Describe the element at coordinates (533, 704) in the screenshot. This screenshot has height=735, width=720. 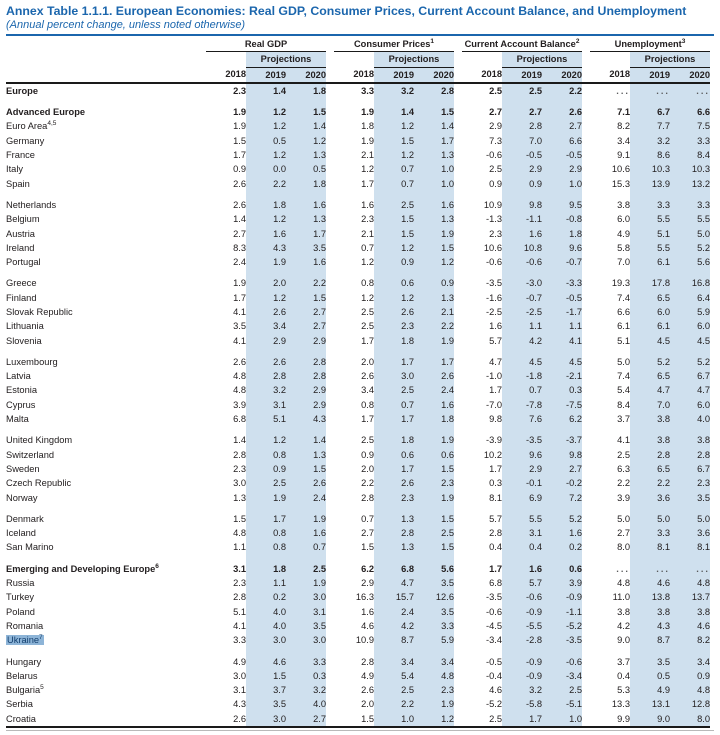
I see `value-cell: -5.8` at that location.